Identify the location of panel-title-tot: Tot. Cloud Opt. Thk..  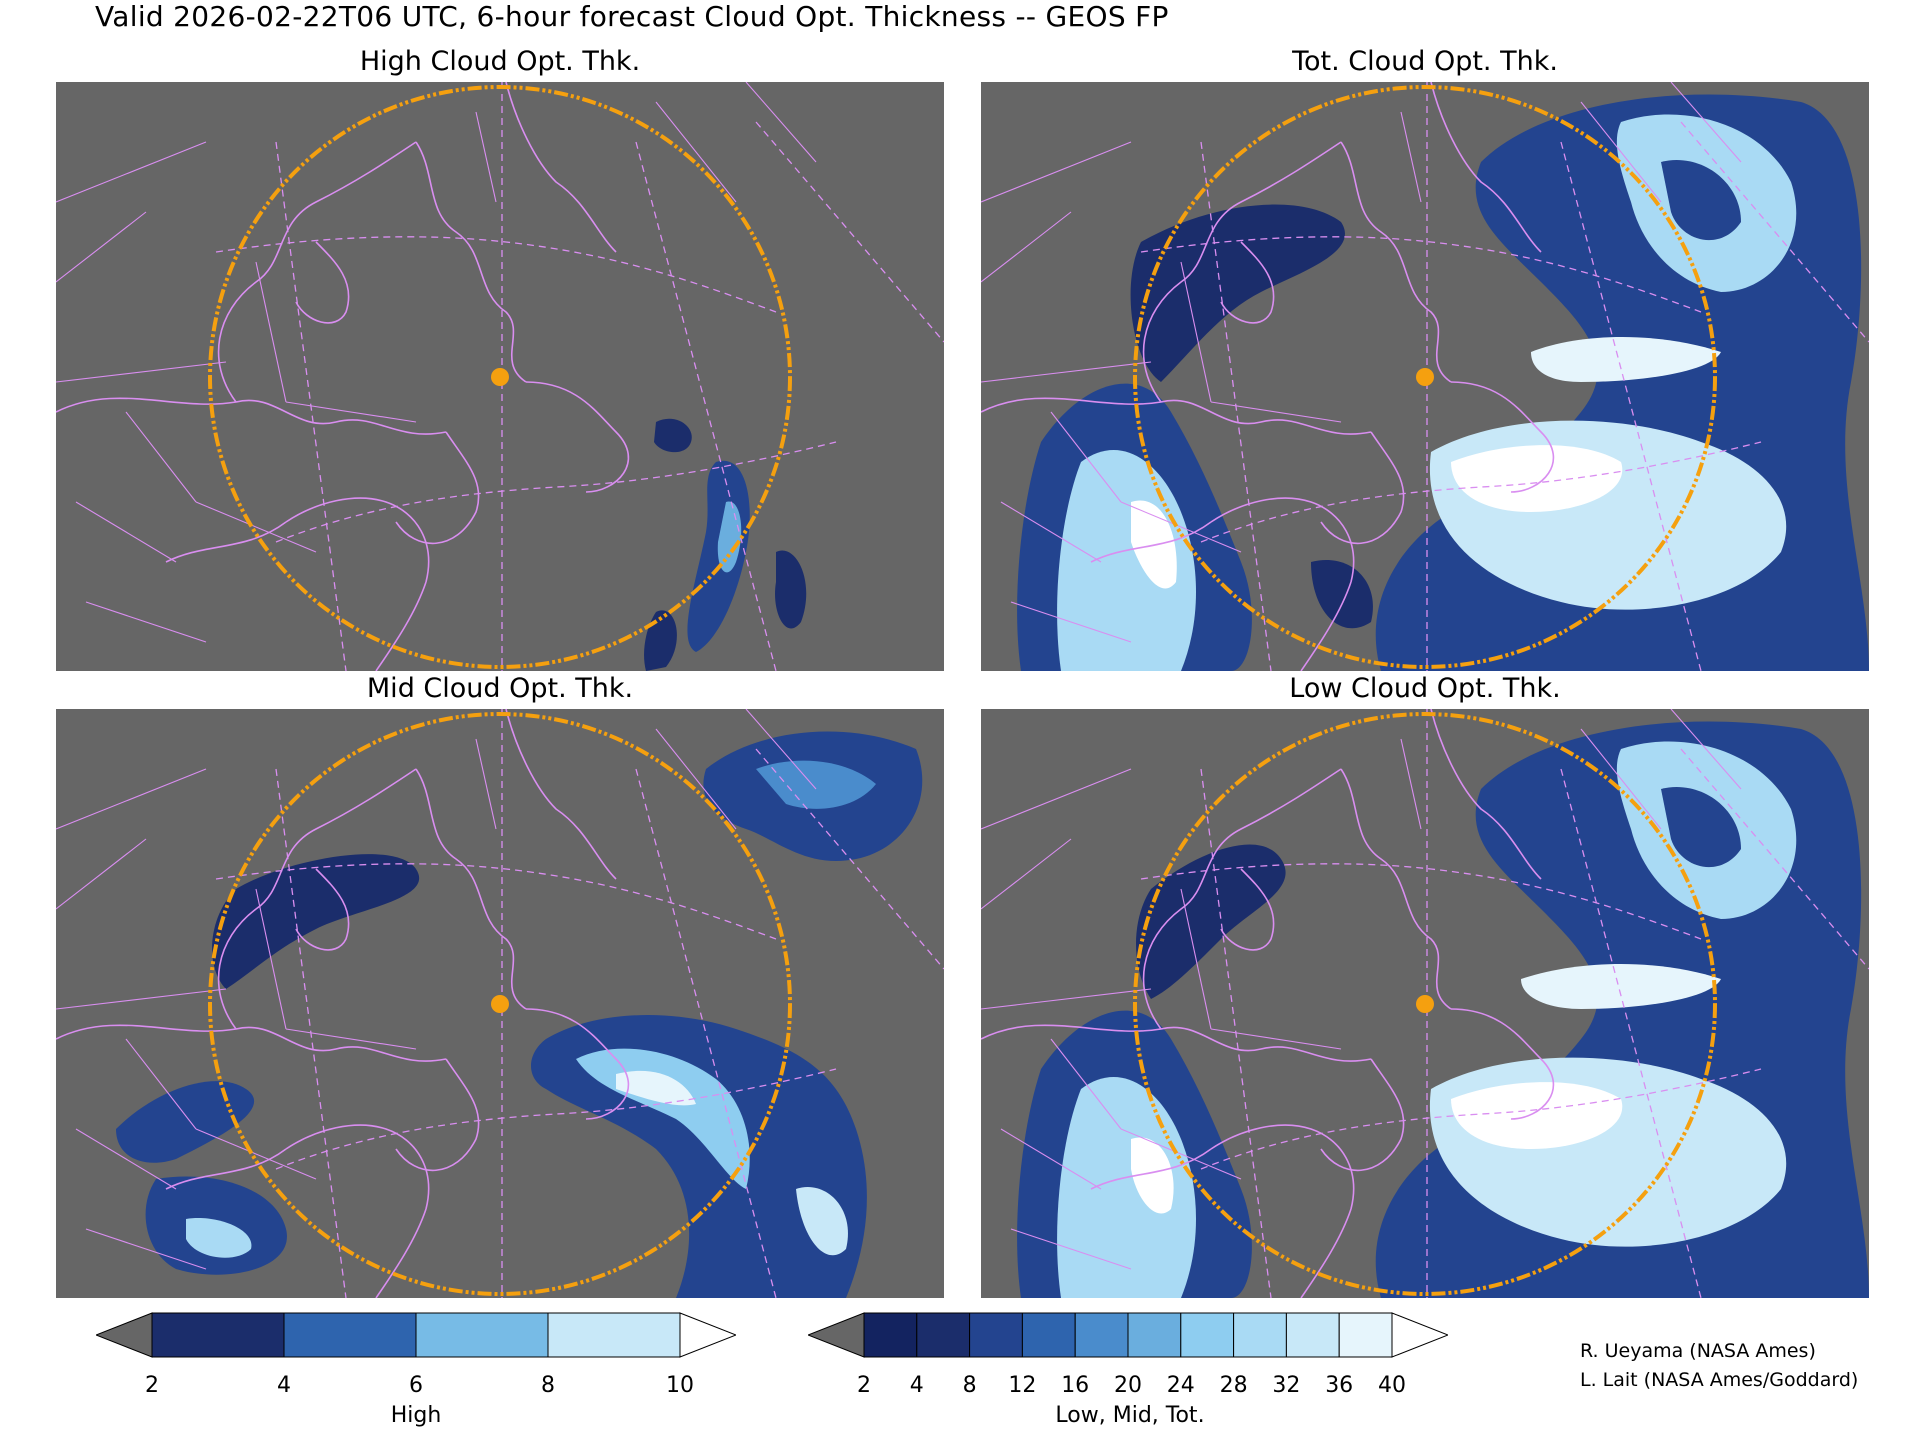
(1425, 61).